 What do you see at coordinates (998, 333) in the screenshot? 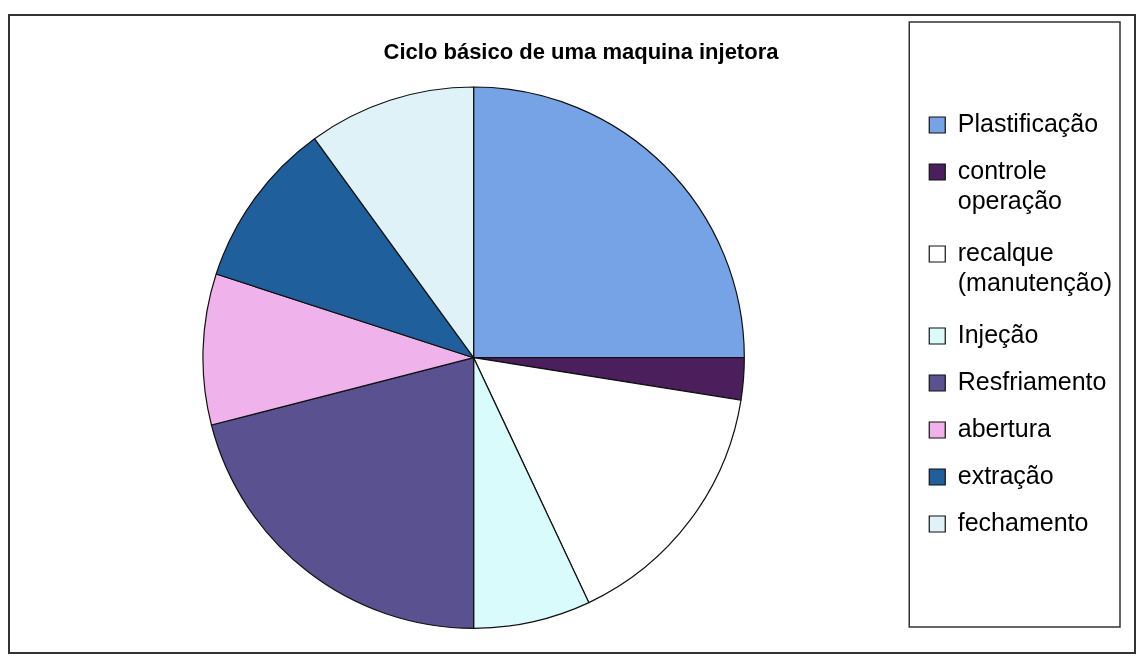
I see `legend-label: Injeção` at bounding box center [998, 333].